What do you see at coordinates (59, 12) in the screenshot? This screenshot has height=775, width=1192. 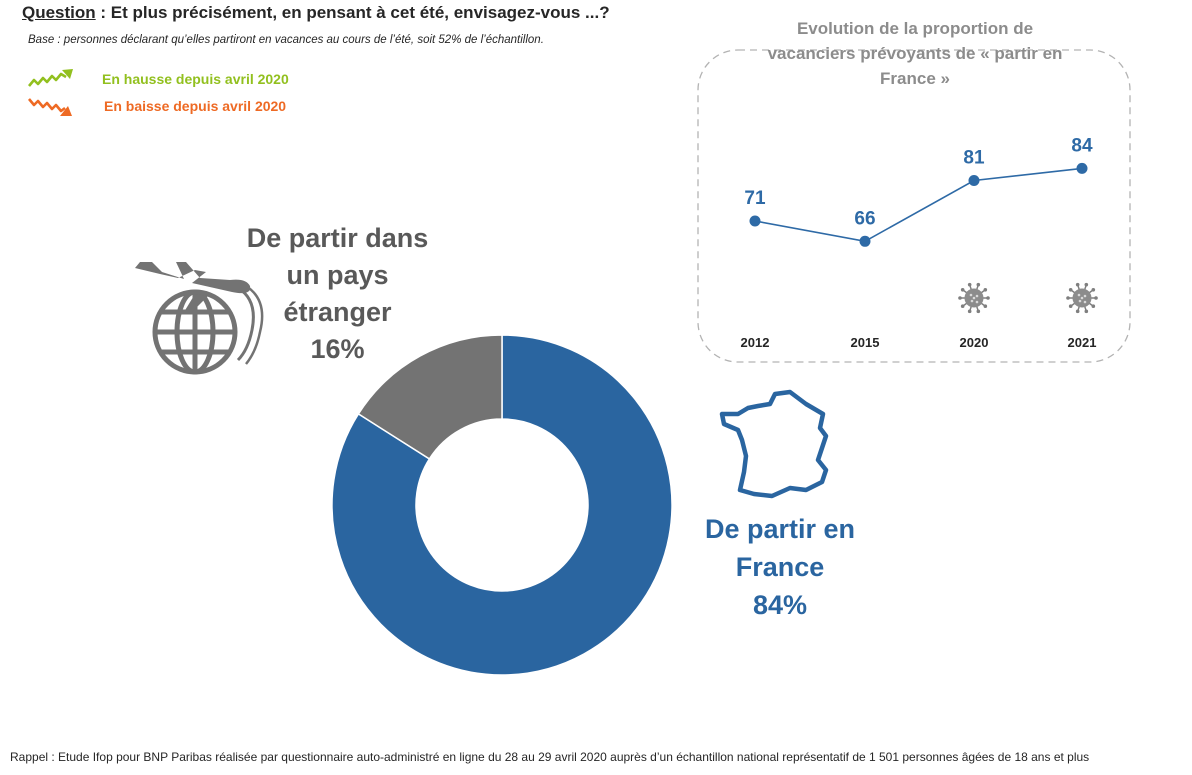 I see `question-label: Question` at bounding box center [59, 12].